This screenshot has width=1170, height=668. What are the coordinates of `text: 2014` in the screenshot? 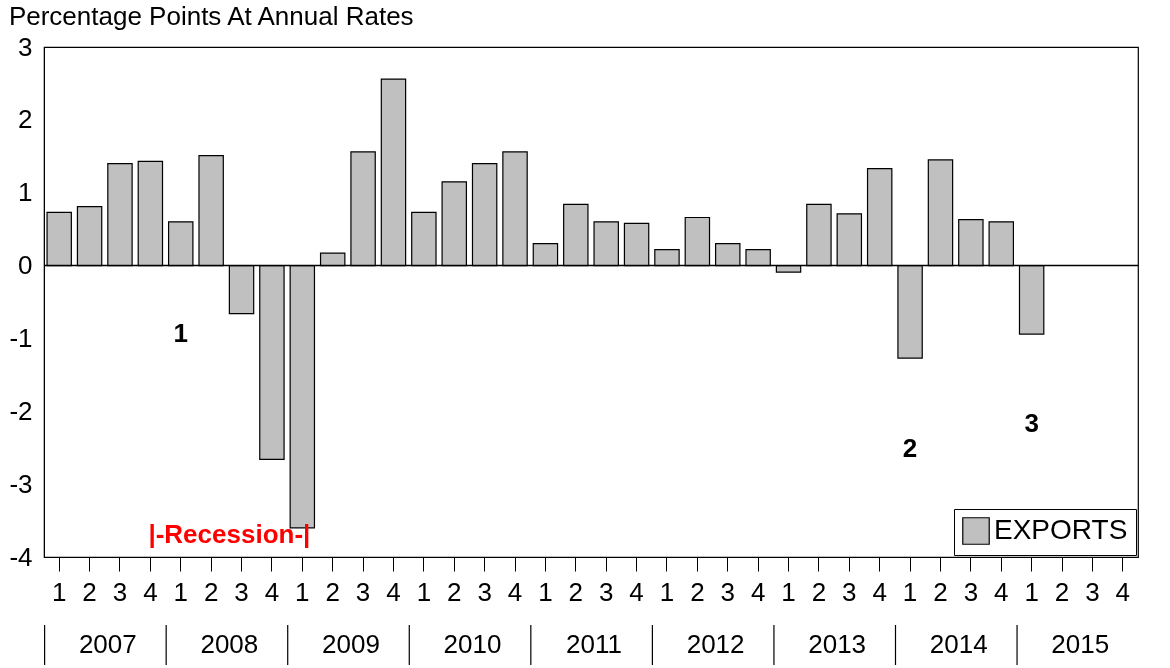 It's located at (958, 644).